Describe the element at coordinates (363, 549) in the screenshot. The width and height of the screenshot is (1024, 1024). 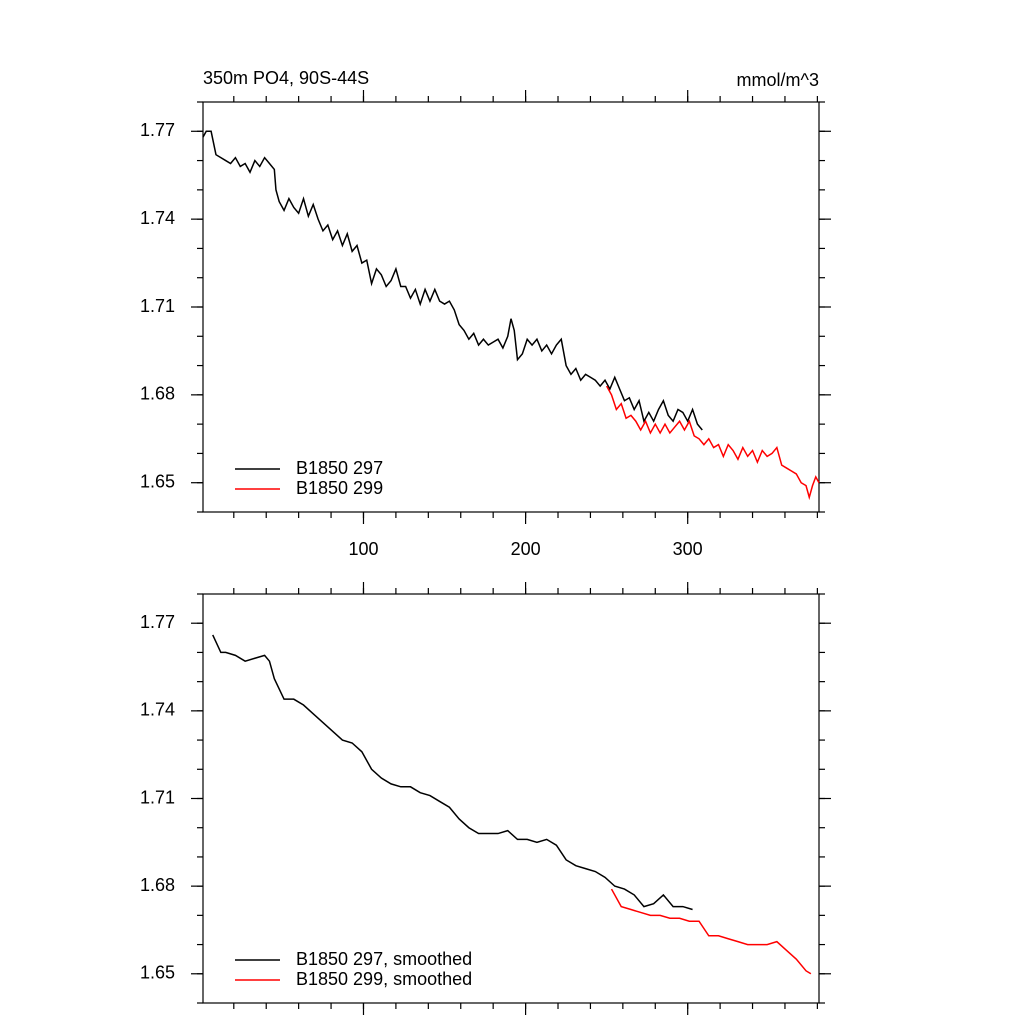
I see `x-tick-label: 100` at that location.